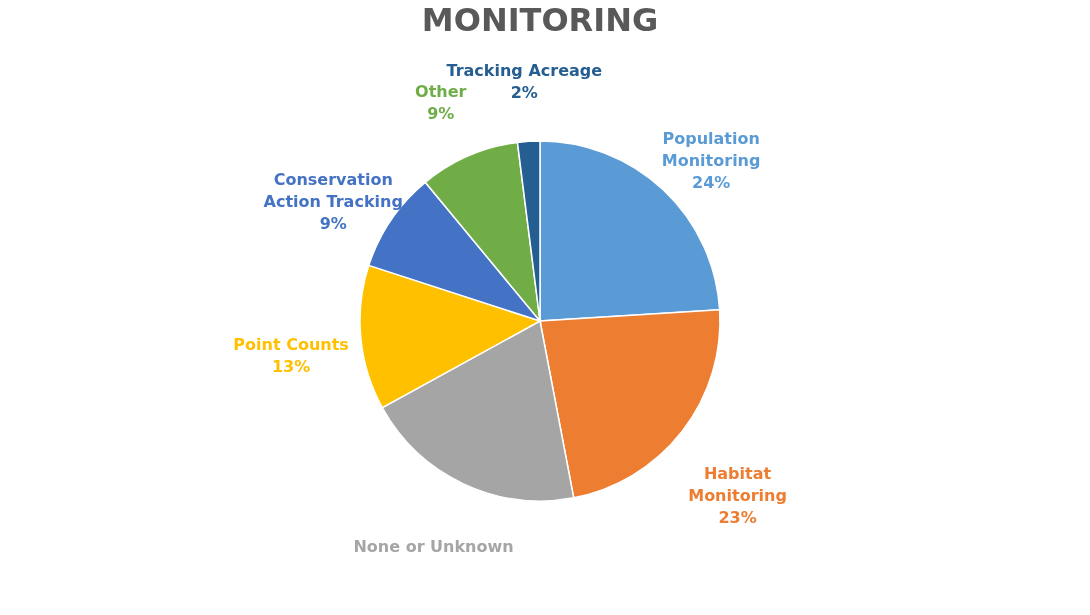  What do you see at coordinates (540, 20) in the screenshot?
I see `chart-title: MONITORING` at bounding box center [540, 20].